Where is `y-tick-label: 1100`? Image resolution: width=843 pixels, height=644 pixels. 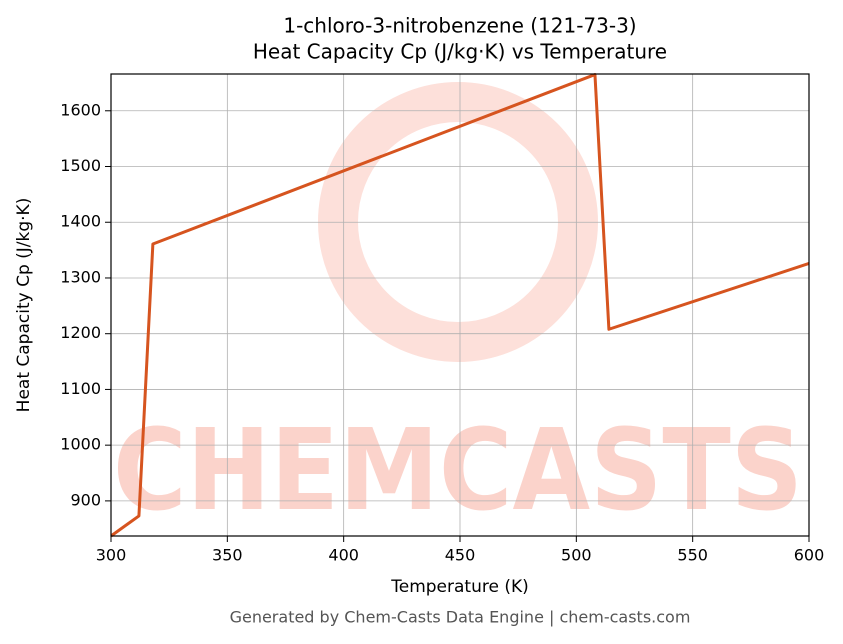
y-tick-label: 1100 is located at coordinates (80, 388).